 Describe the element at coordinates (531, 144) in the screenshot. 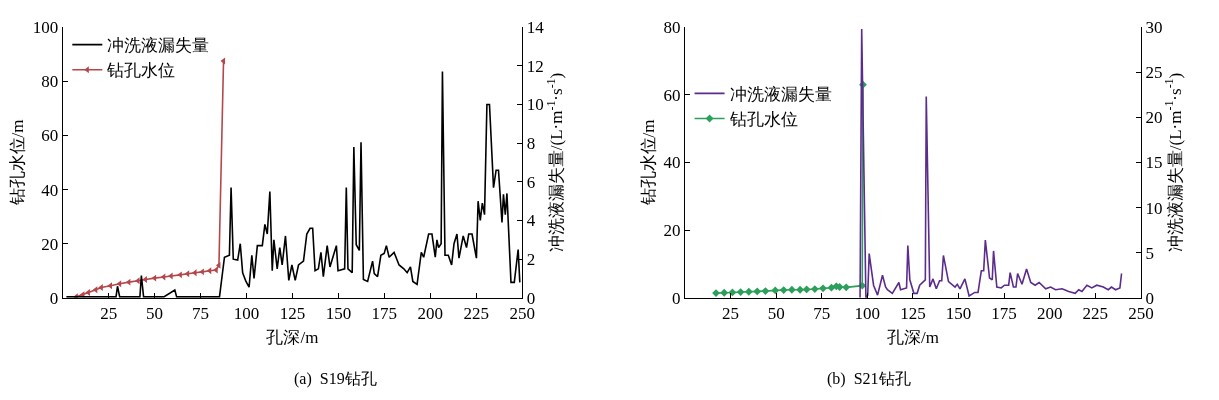

I see `y2-tick-label: 8` at that location.